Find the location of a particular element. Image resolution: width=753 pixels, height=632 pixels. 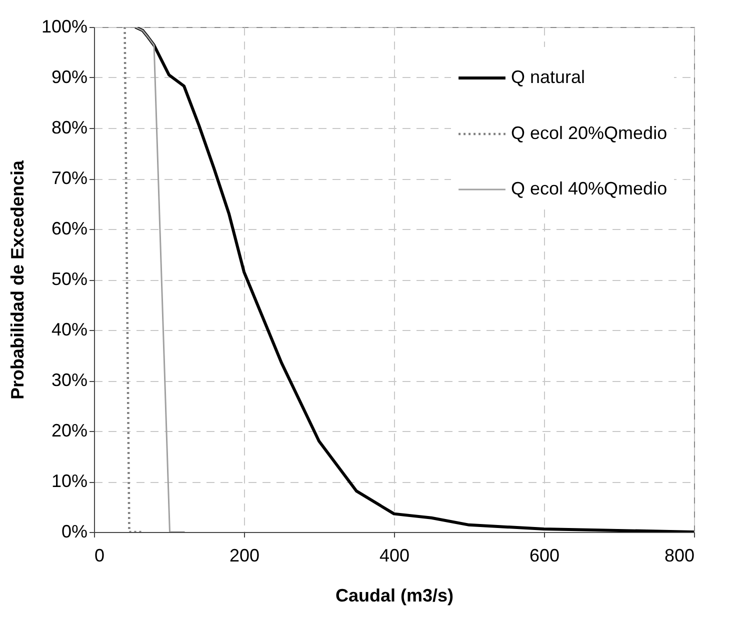

y-tick-label: 20% is located at coordinates (69, 430).